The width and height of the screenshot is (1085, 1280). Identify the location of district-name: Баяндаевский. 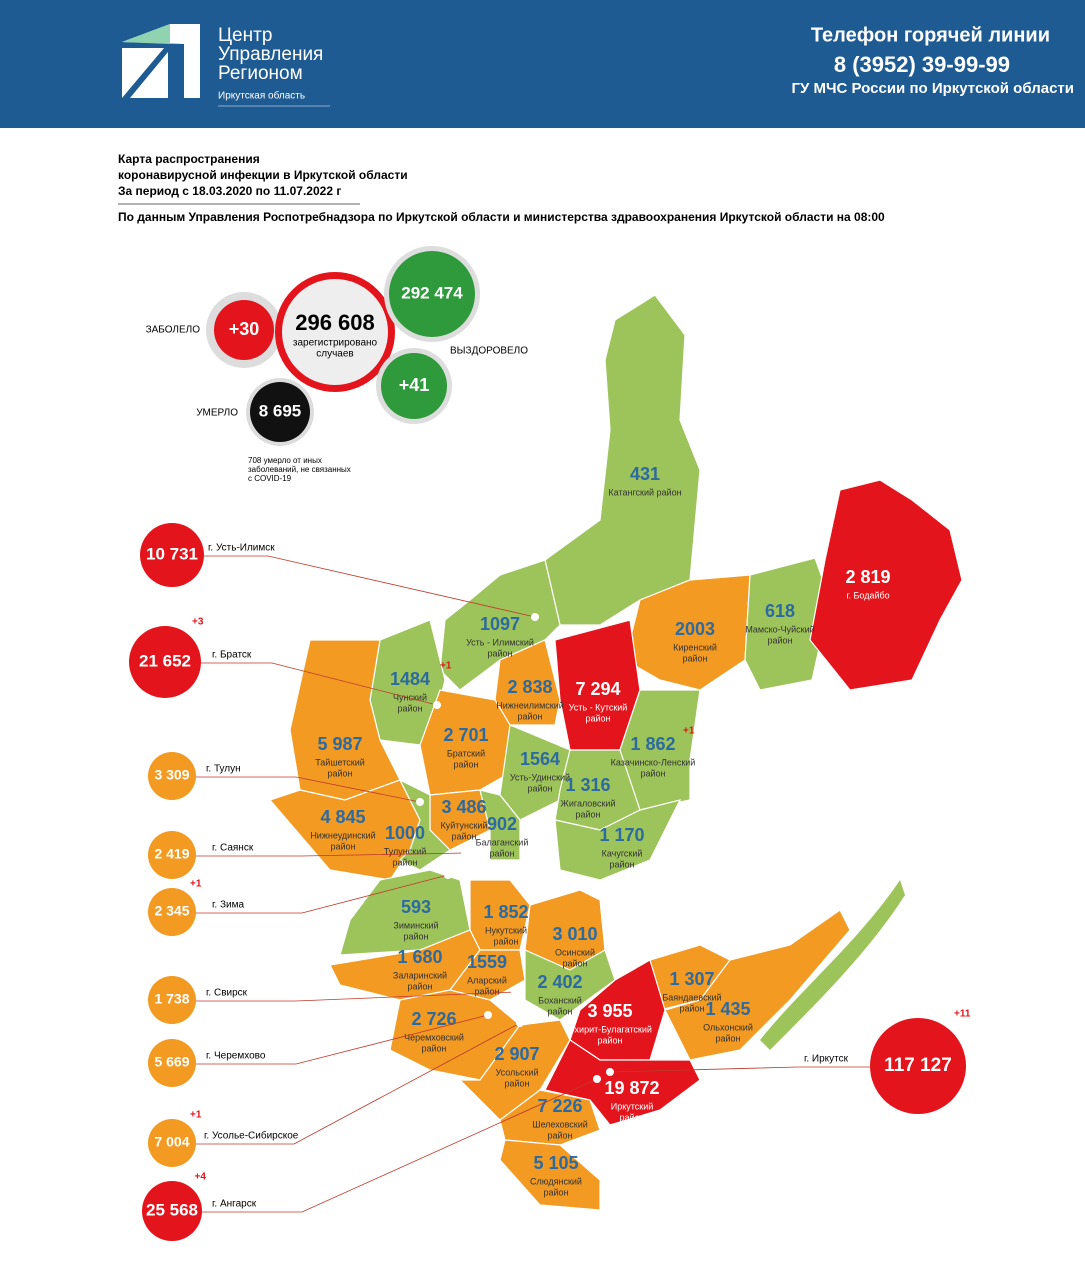
(691, 997).